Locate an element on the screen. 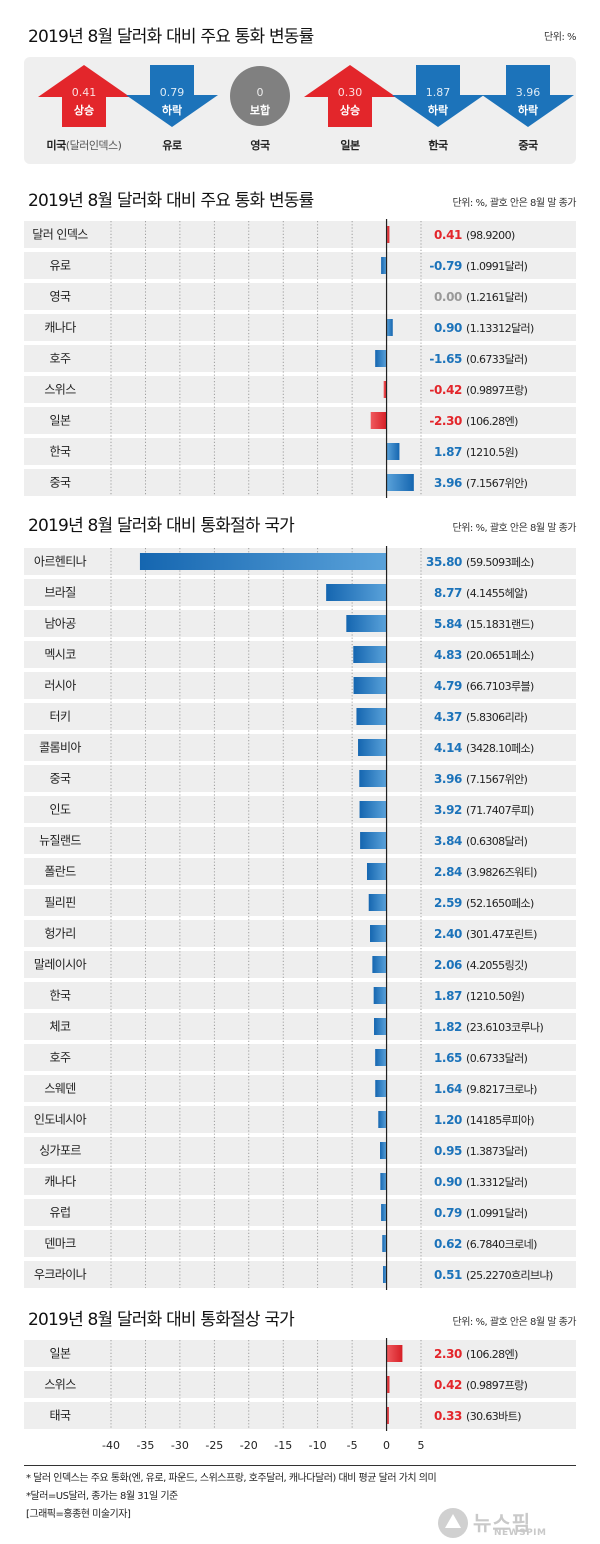 The image size is (600, 1544). data-label: 1.65 is located at coordinates (448, 1058).